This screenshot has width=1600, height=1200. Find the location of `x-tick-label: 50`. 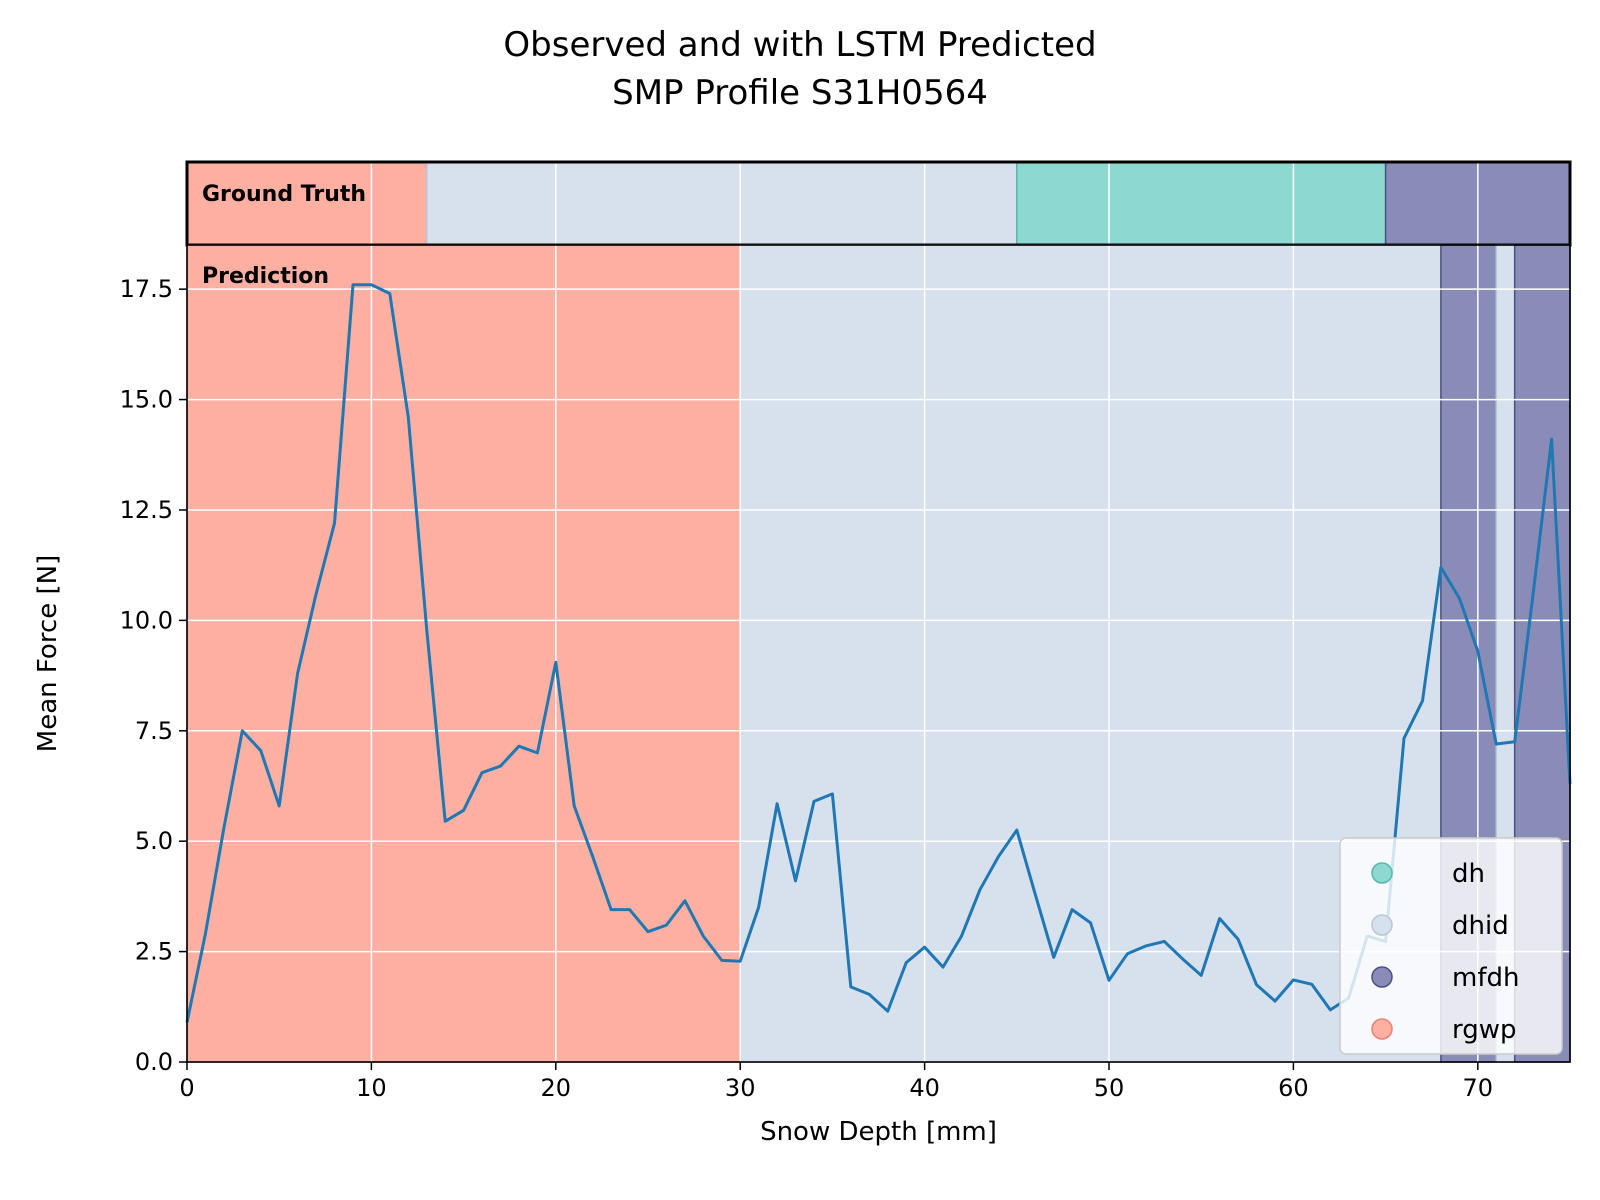

x-tick-label: 50 is located at coordinates (1109, 1088).